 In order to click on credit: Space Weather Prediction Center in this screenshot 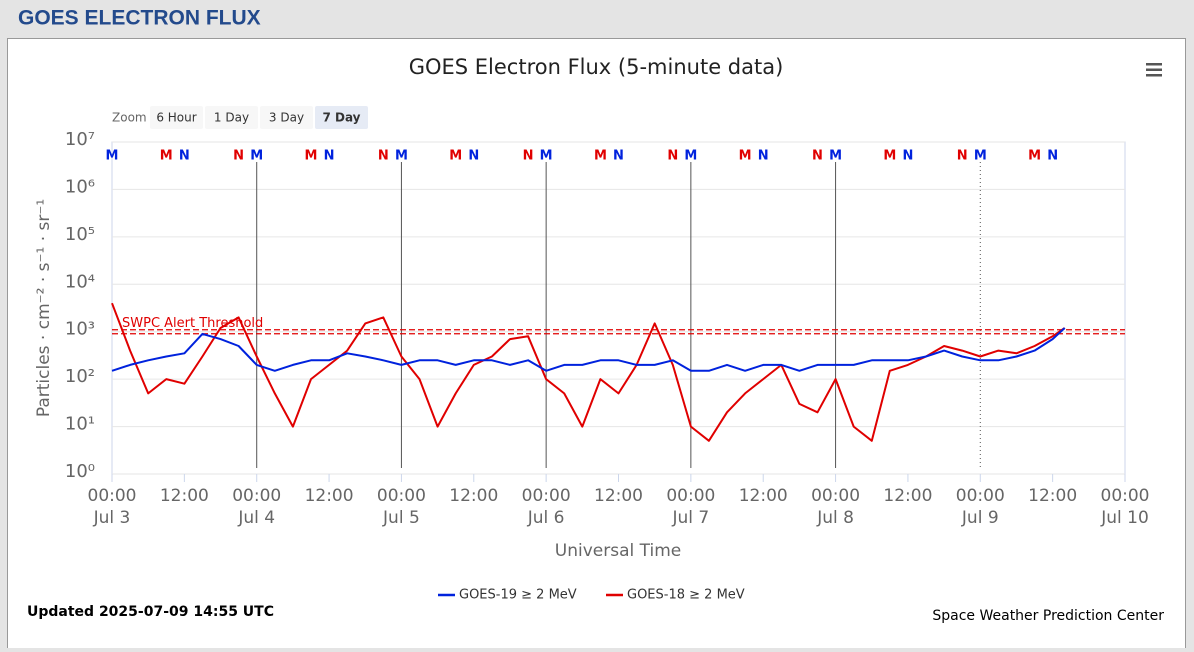, I will do `click(1048, 616)`.